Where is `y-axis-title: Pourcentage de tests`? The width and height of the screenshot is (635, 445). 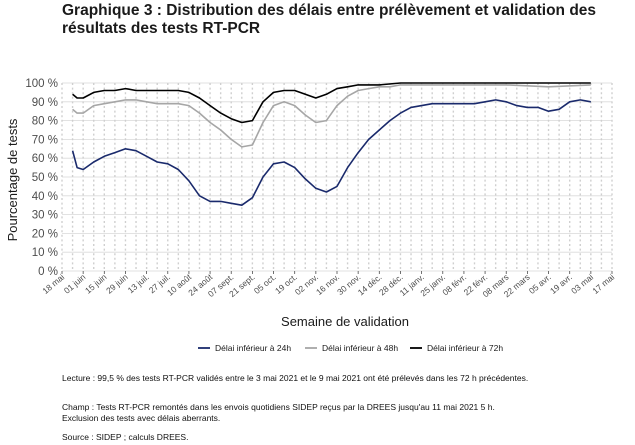
y-axis-title: Pourcentage de tests is located at coordinates (12, 179).